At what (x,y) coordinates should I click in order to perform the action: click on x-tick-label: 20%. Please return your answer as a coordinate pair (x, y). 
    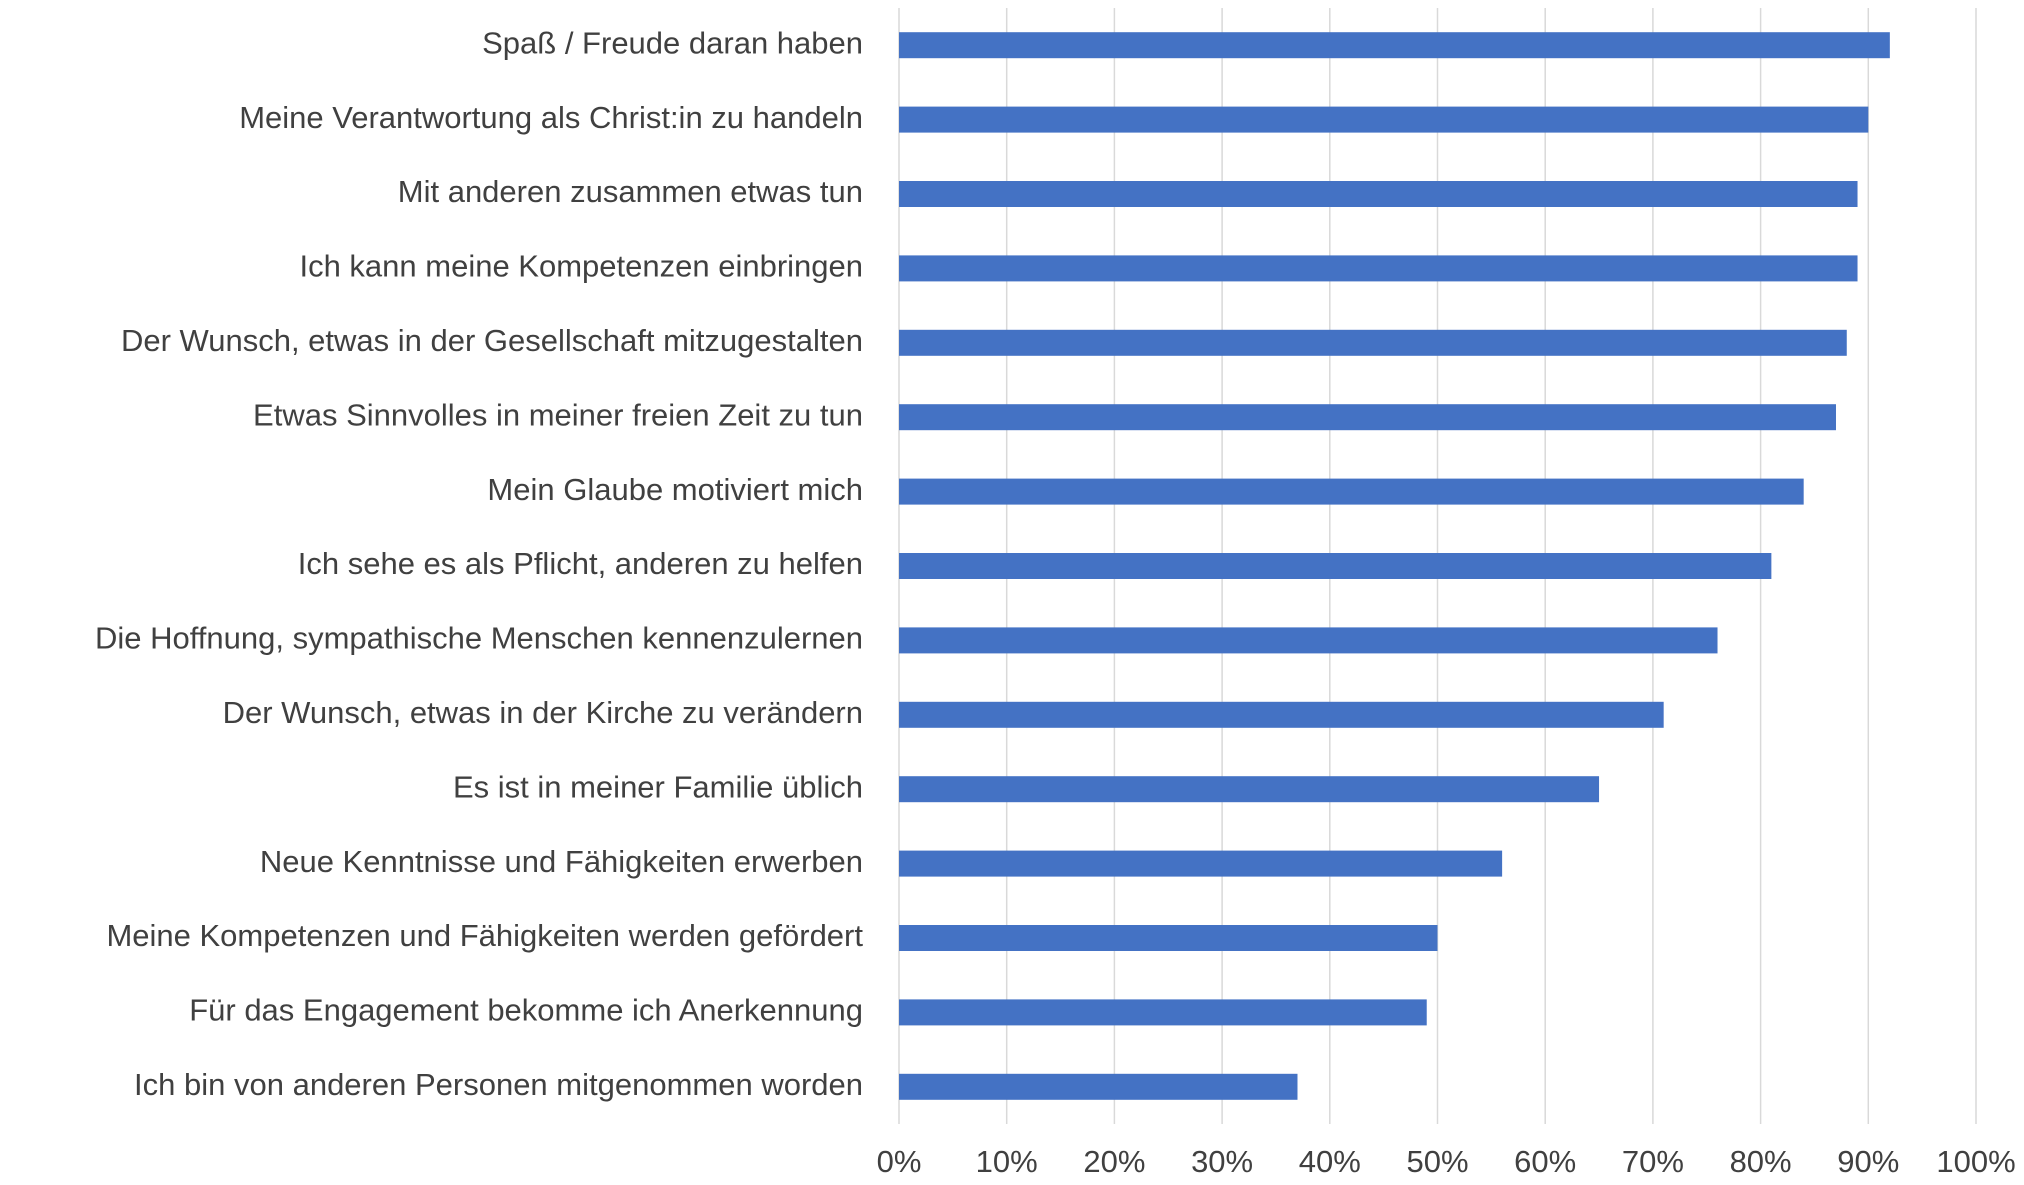
    Looking at the image, I should click on (1114, 1161).